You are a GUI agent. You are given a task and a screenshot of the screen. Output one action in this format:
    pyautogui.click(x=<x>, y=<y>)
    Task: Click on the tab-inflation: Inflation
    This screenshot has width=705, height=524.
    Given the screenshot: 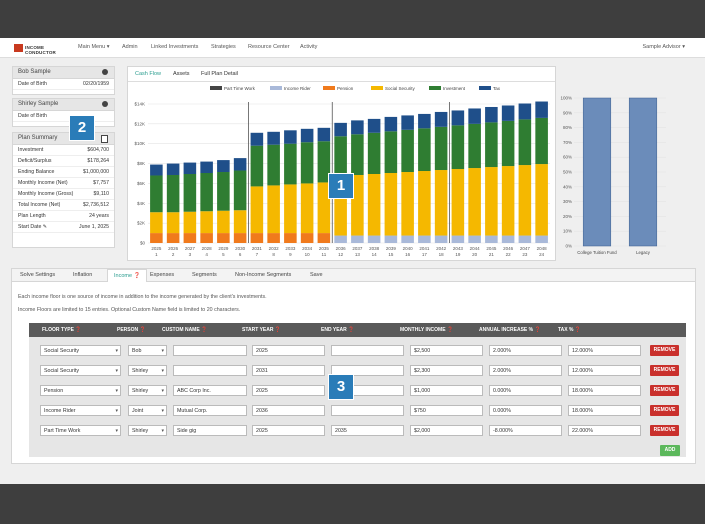 What is the action you would take?
    pyautogui.click(x=83, y=275)
    